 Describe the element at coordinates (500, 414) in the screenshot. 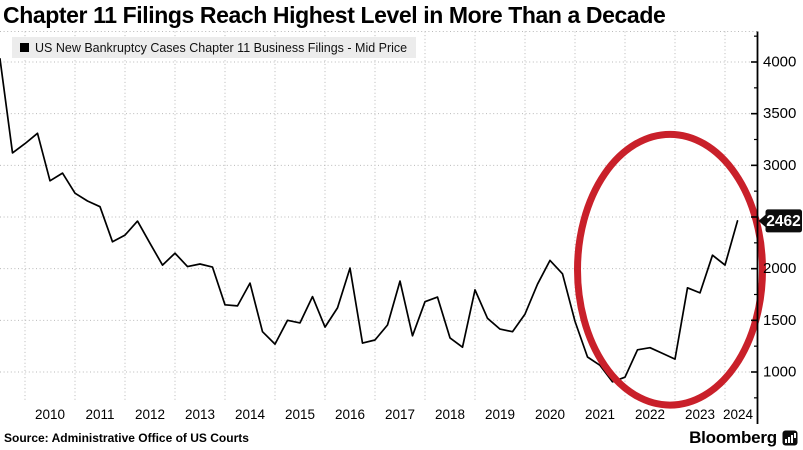

I see `x-tick-label: 2019` at that location.